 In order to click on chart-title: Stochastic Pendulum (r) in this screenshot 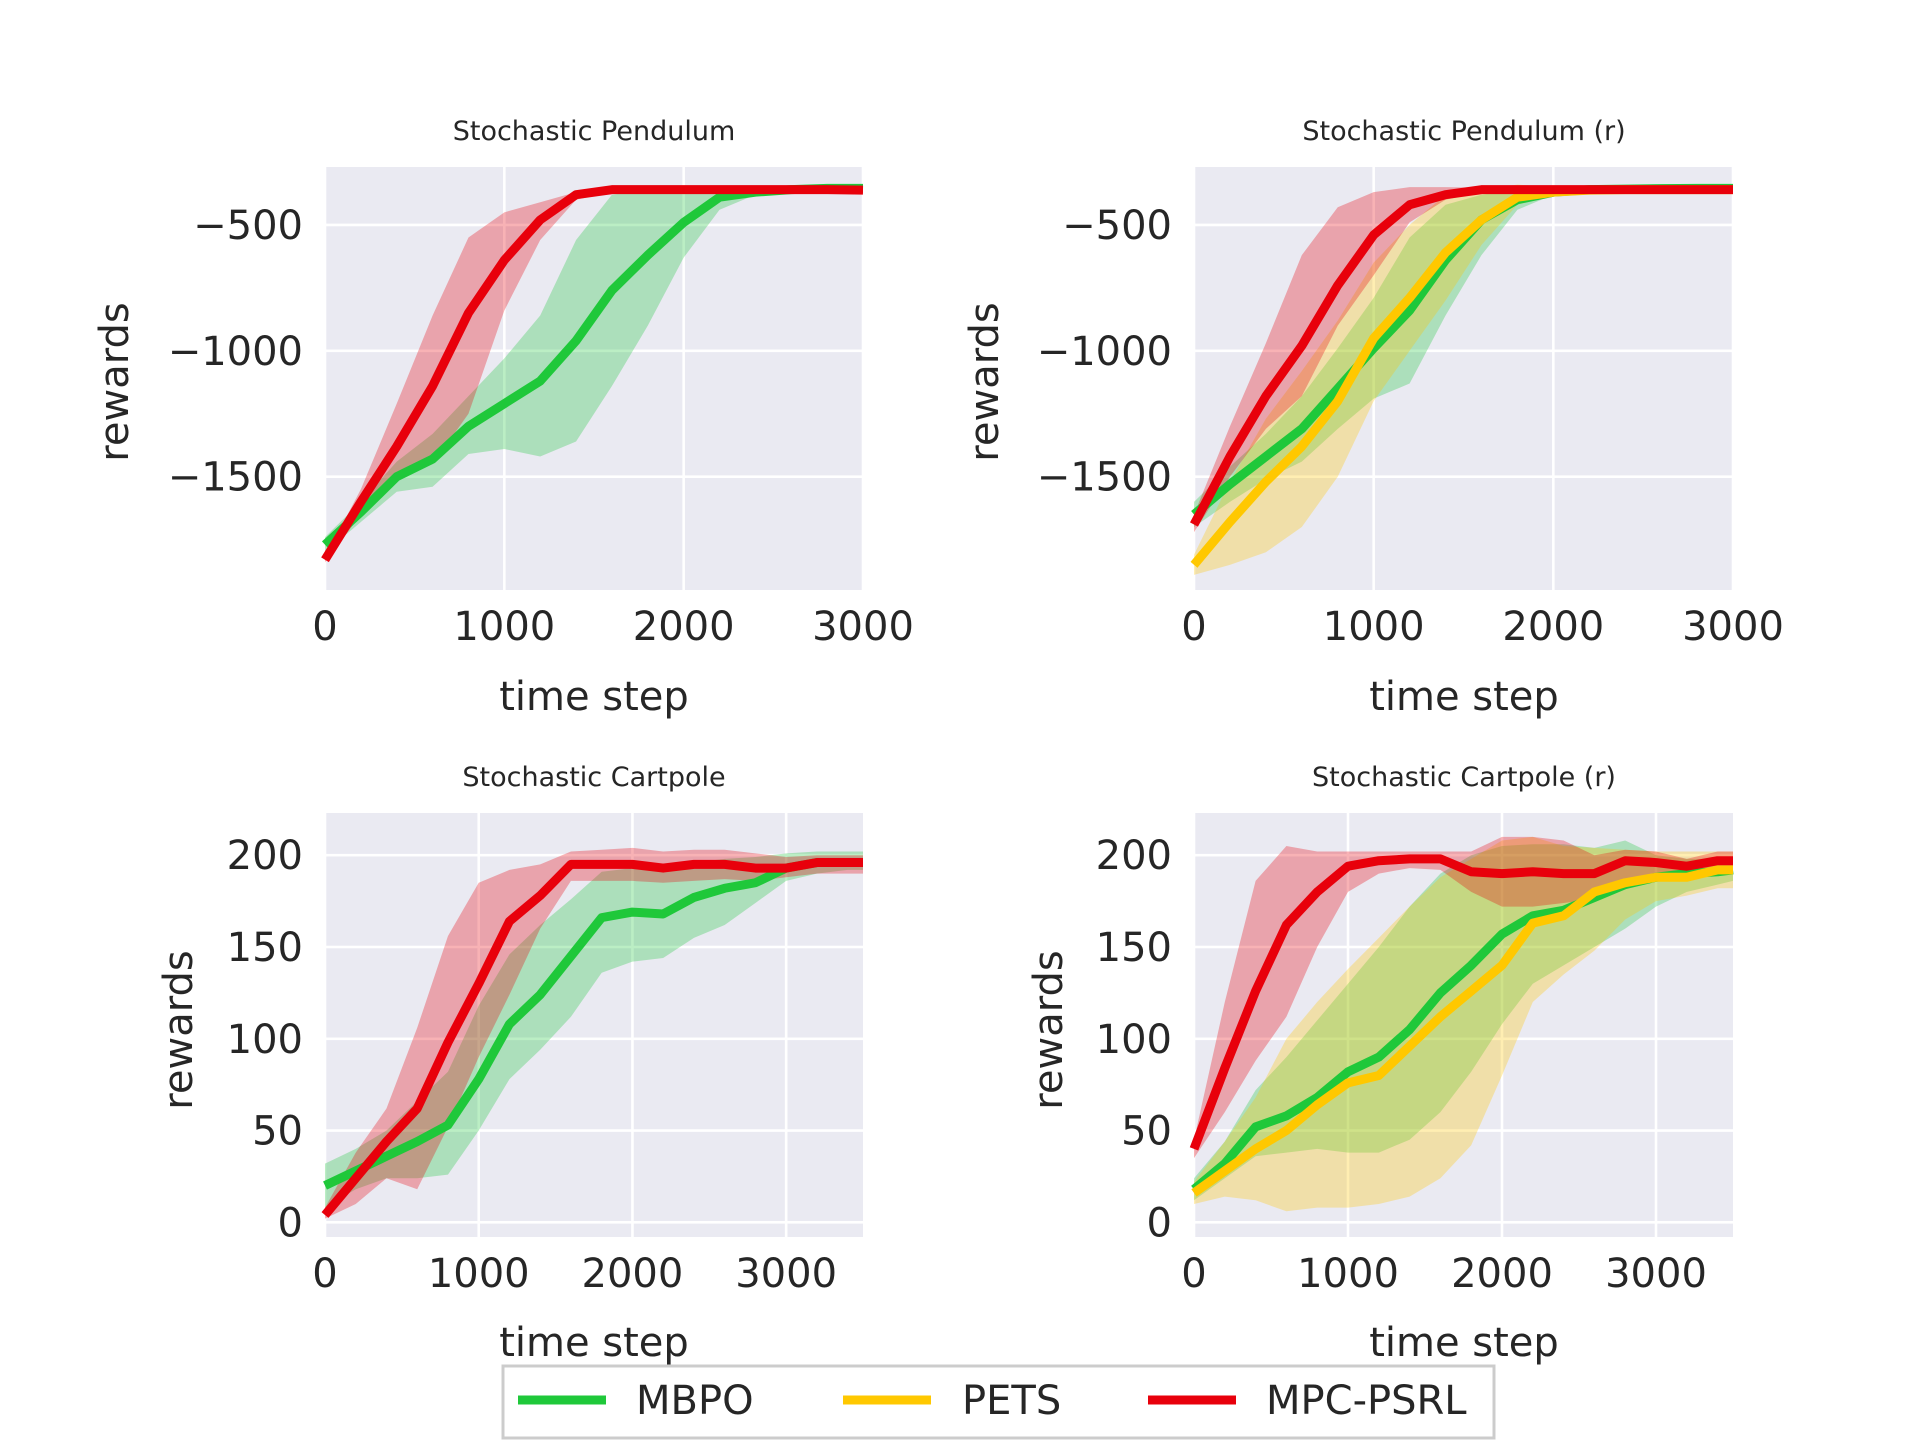, I will do `click(1463, 131)`.